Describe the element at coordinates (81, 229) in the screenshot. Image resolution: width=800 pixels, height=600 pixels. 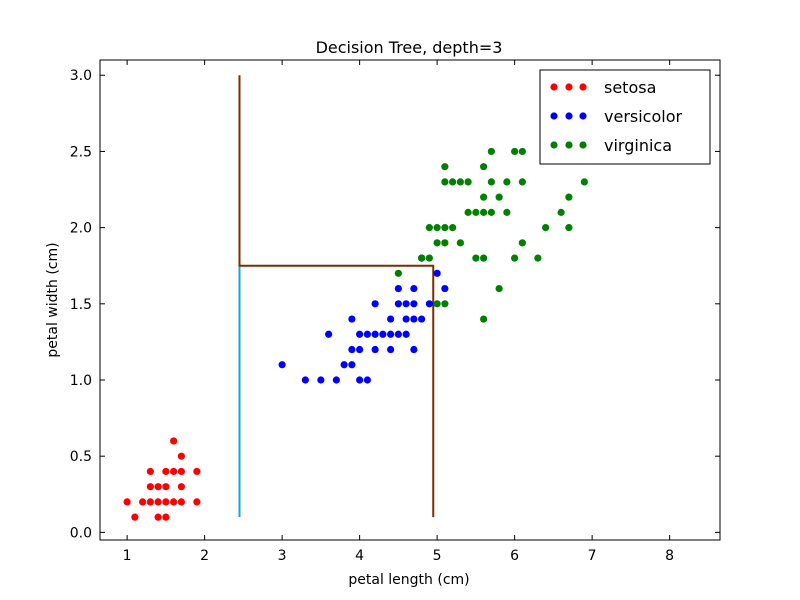
I see `y-tick-label: 2.0` at that location.